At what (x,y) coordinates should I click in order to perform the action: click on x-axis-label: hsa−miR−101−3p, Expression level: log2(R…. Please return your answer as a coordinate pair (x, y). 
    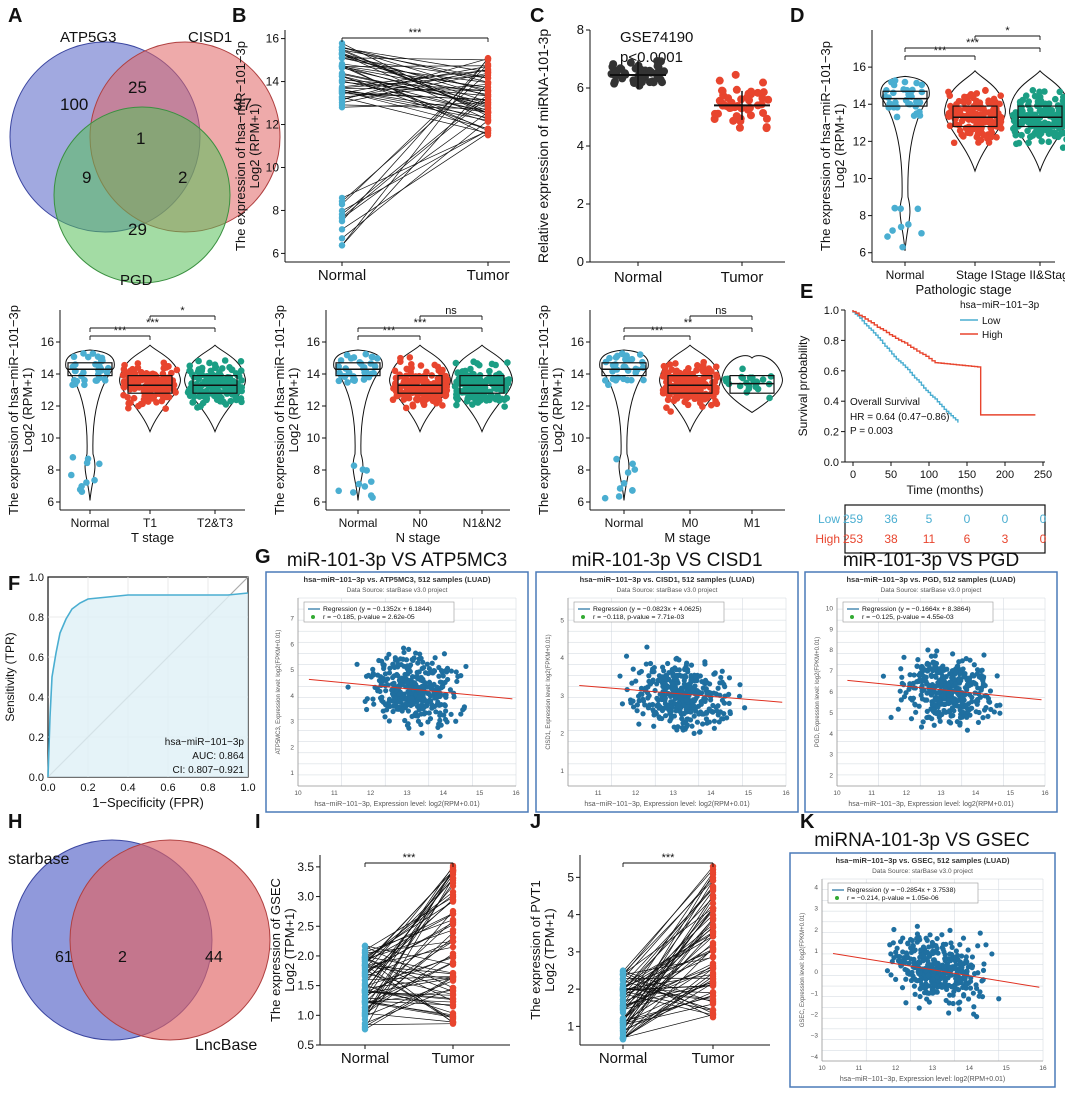
    Looking at the image, I should click on (930, 804).